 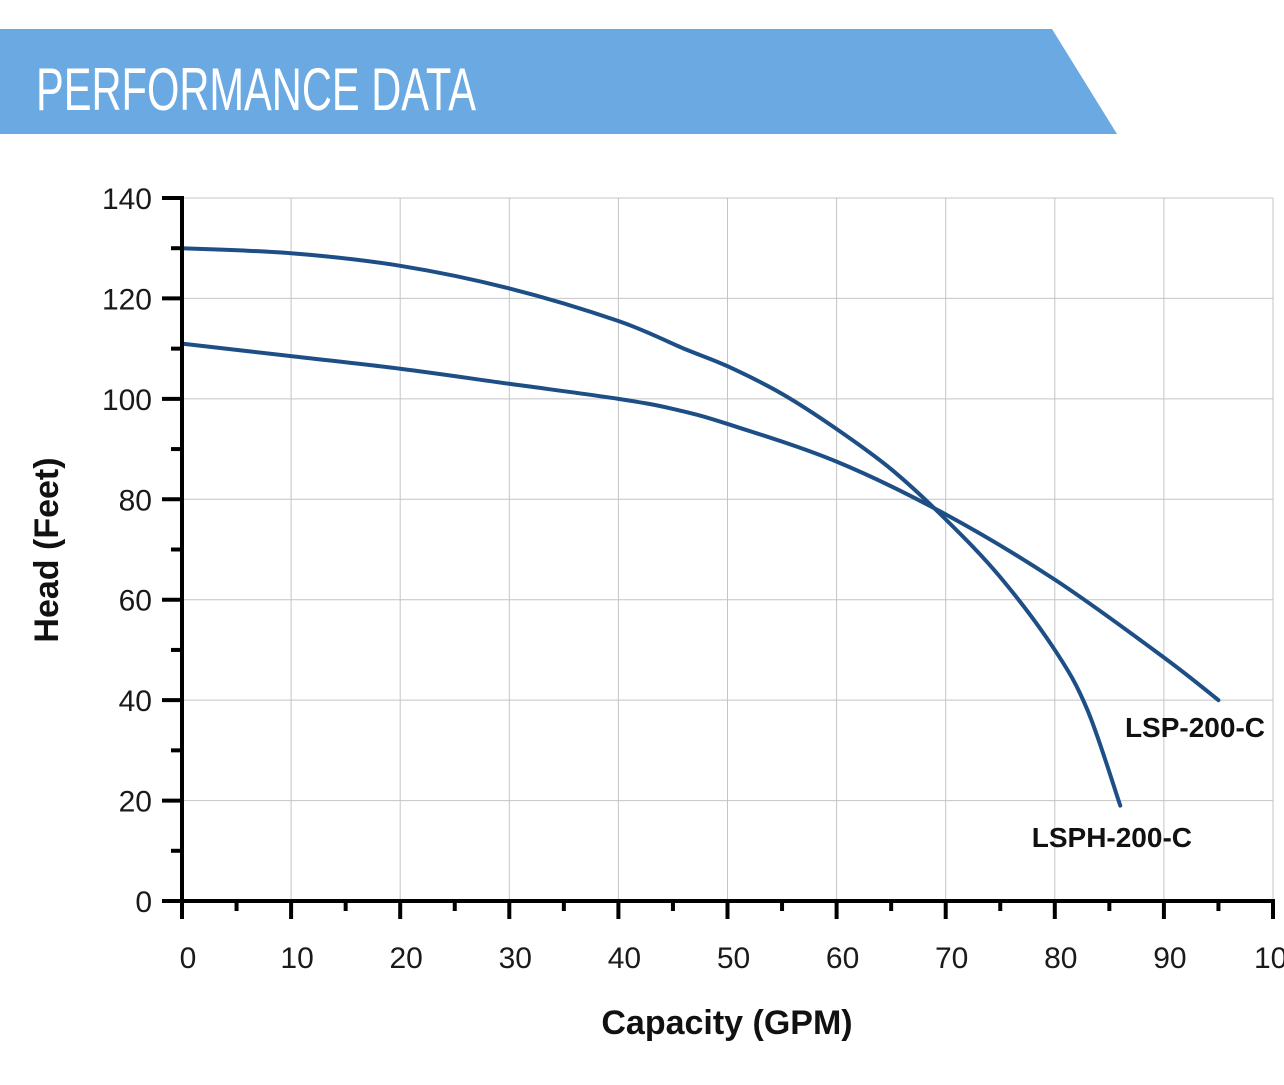 What do you see at coordinates (256, 89) in the screenshot?
I see `banner-title: PERFORMANCE DATA` at bounding box center [256, 89].